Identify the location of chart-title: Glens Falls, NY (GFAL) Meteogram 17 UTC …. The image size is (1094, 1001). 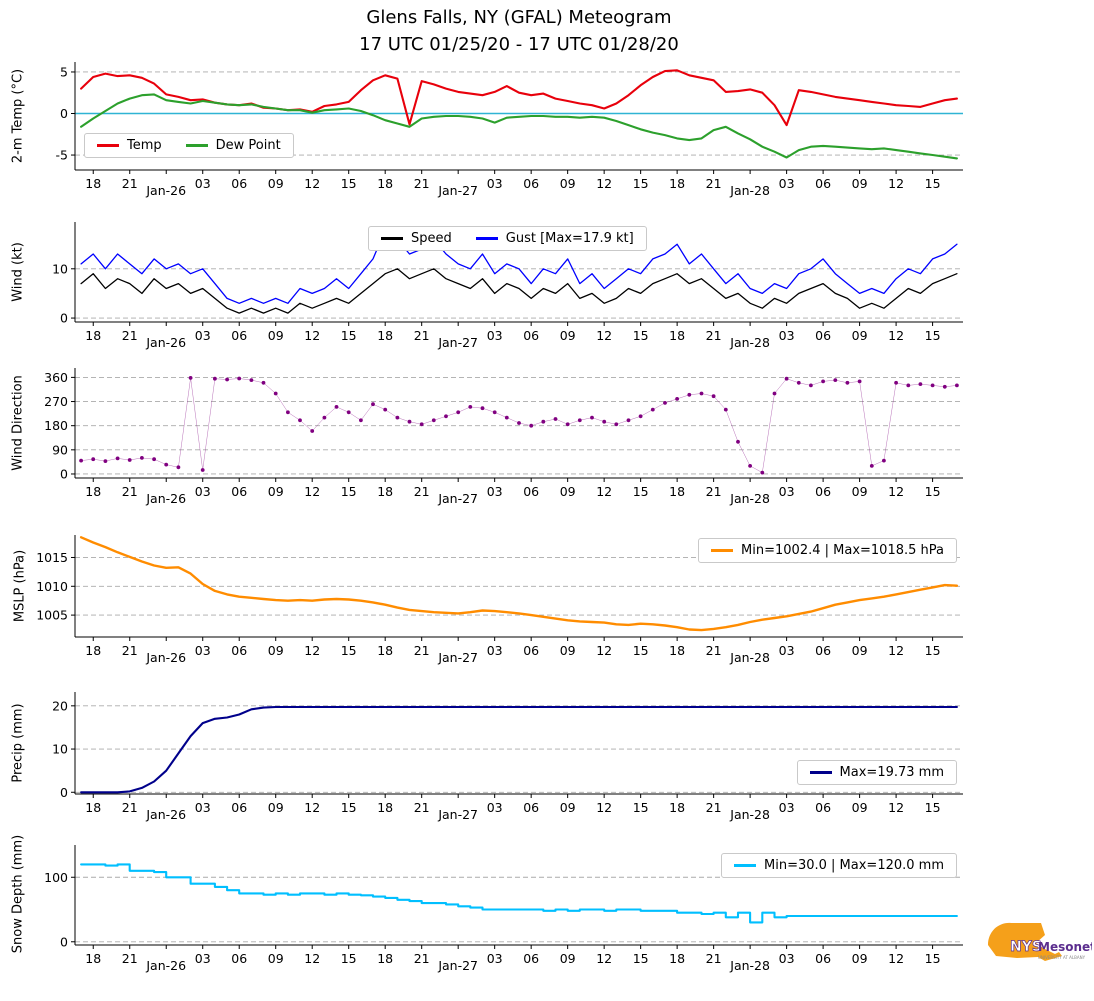
(519, 31).